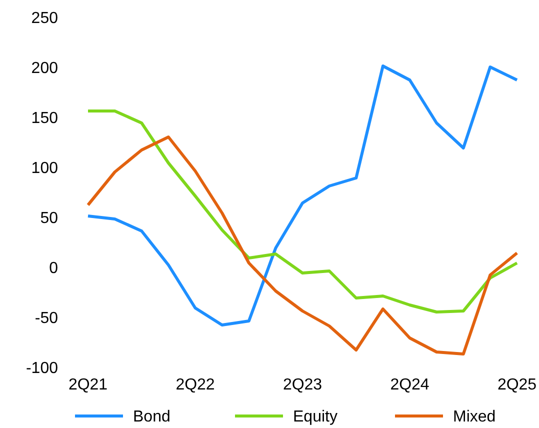  Describe the element at coordinates (474, 417) in the screenshot. I see `legend-label: Mixed` at that location.